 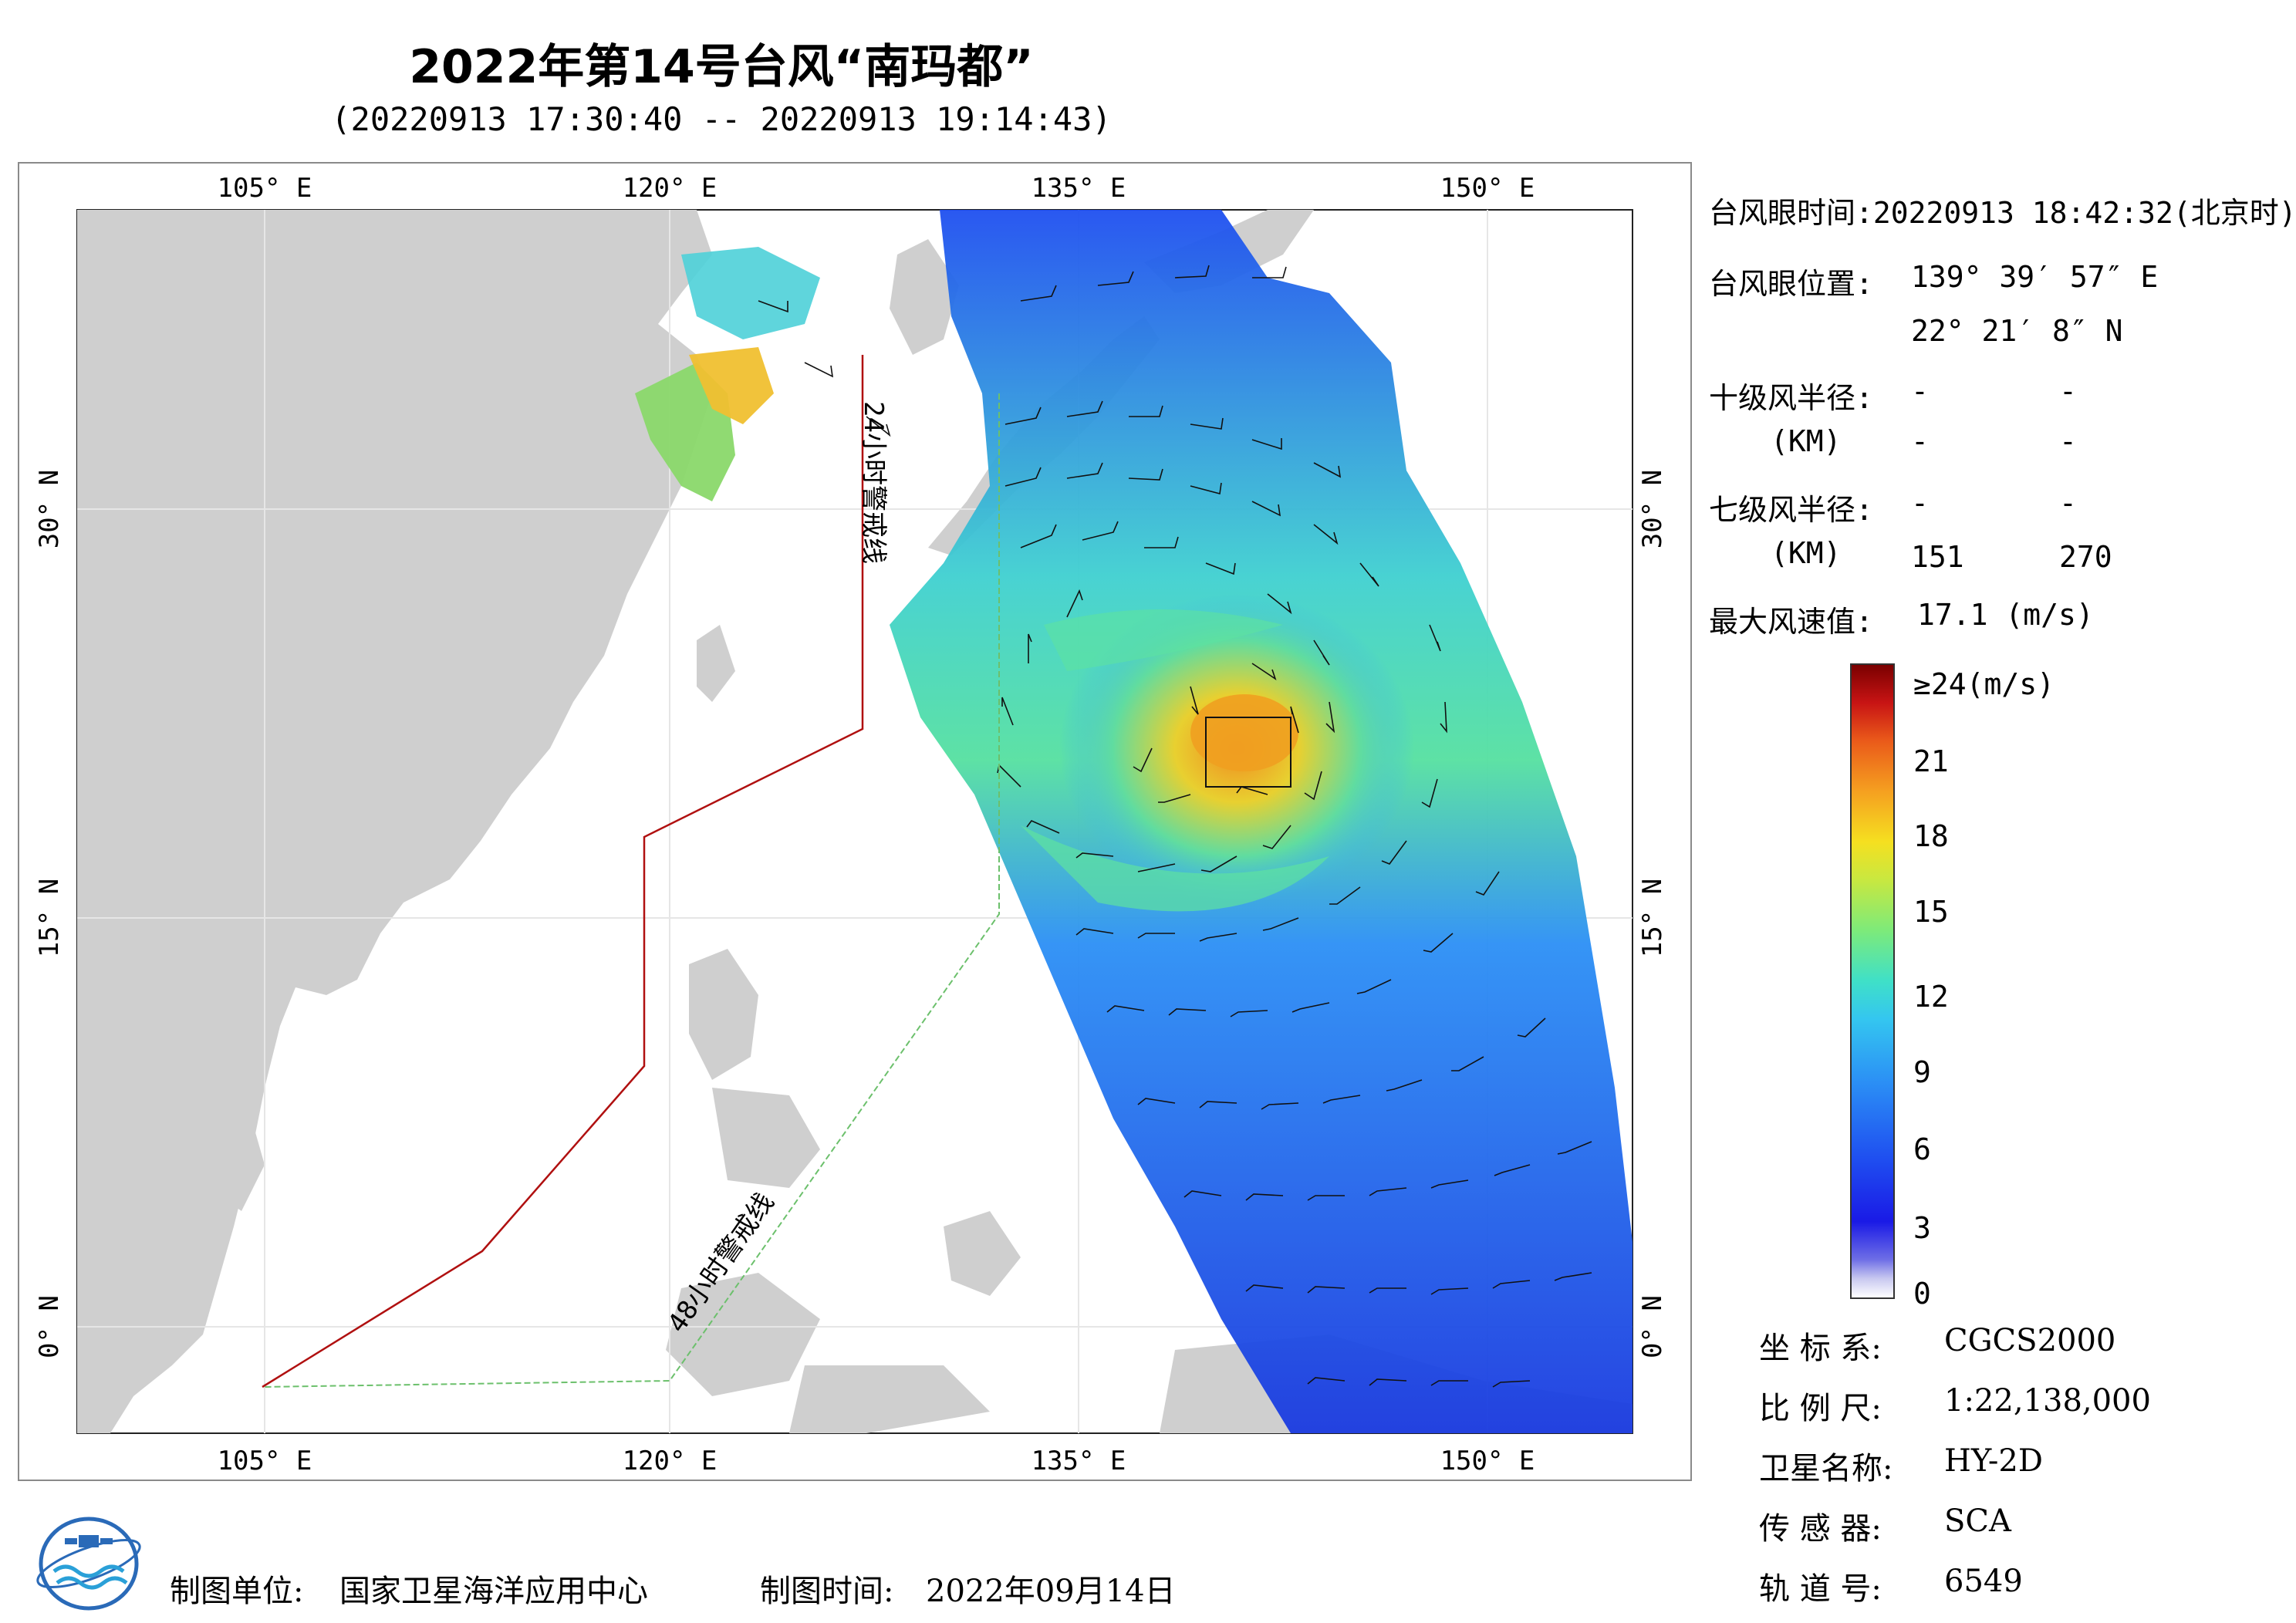 What do you see at coordinates (1931, 997) in the screenshot?
I see `legend-label-12: 12` at bounding box center [1931, 997].